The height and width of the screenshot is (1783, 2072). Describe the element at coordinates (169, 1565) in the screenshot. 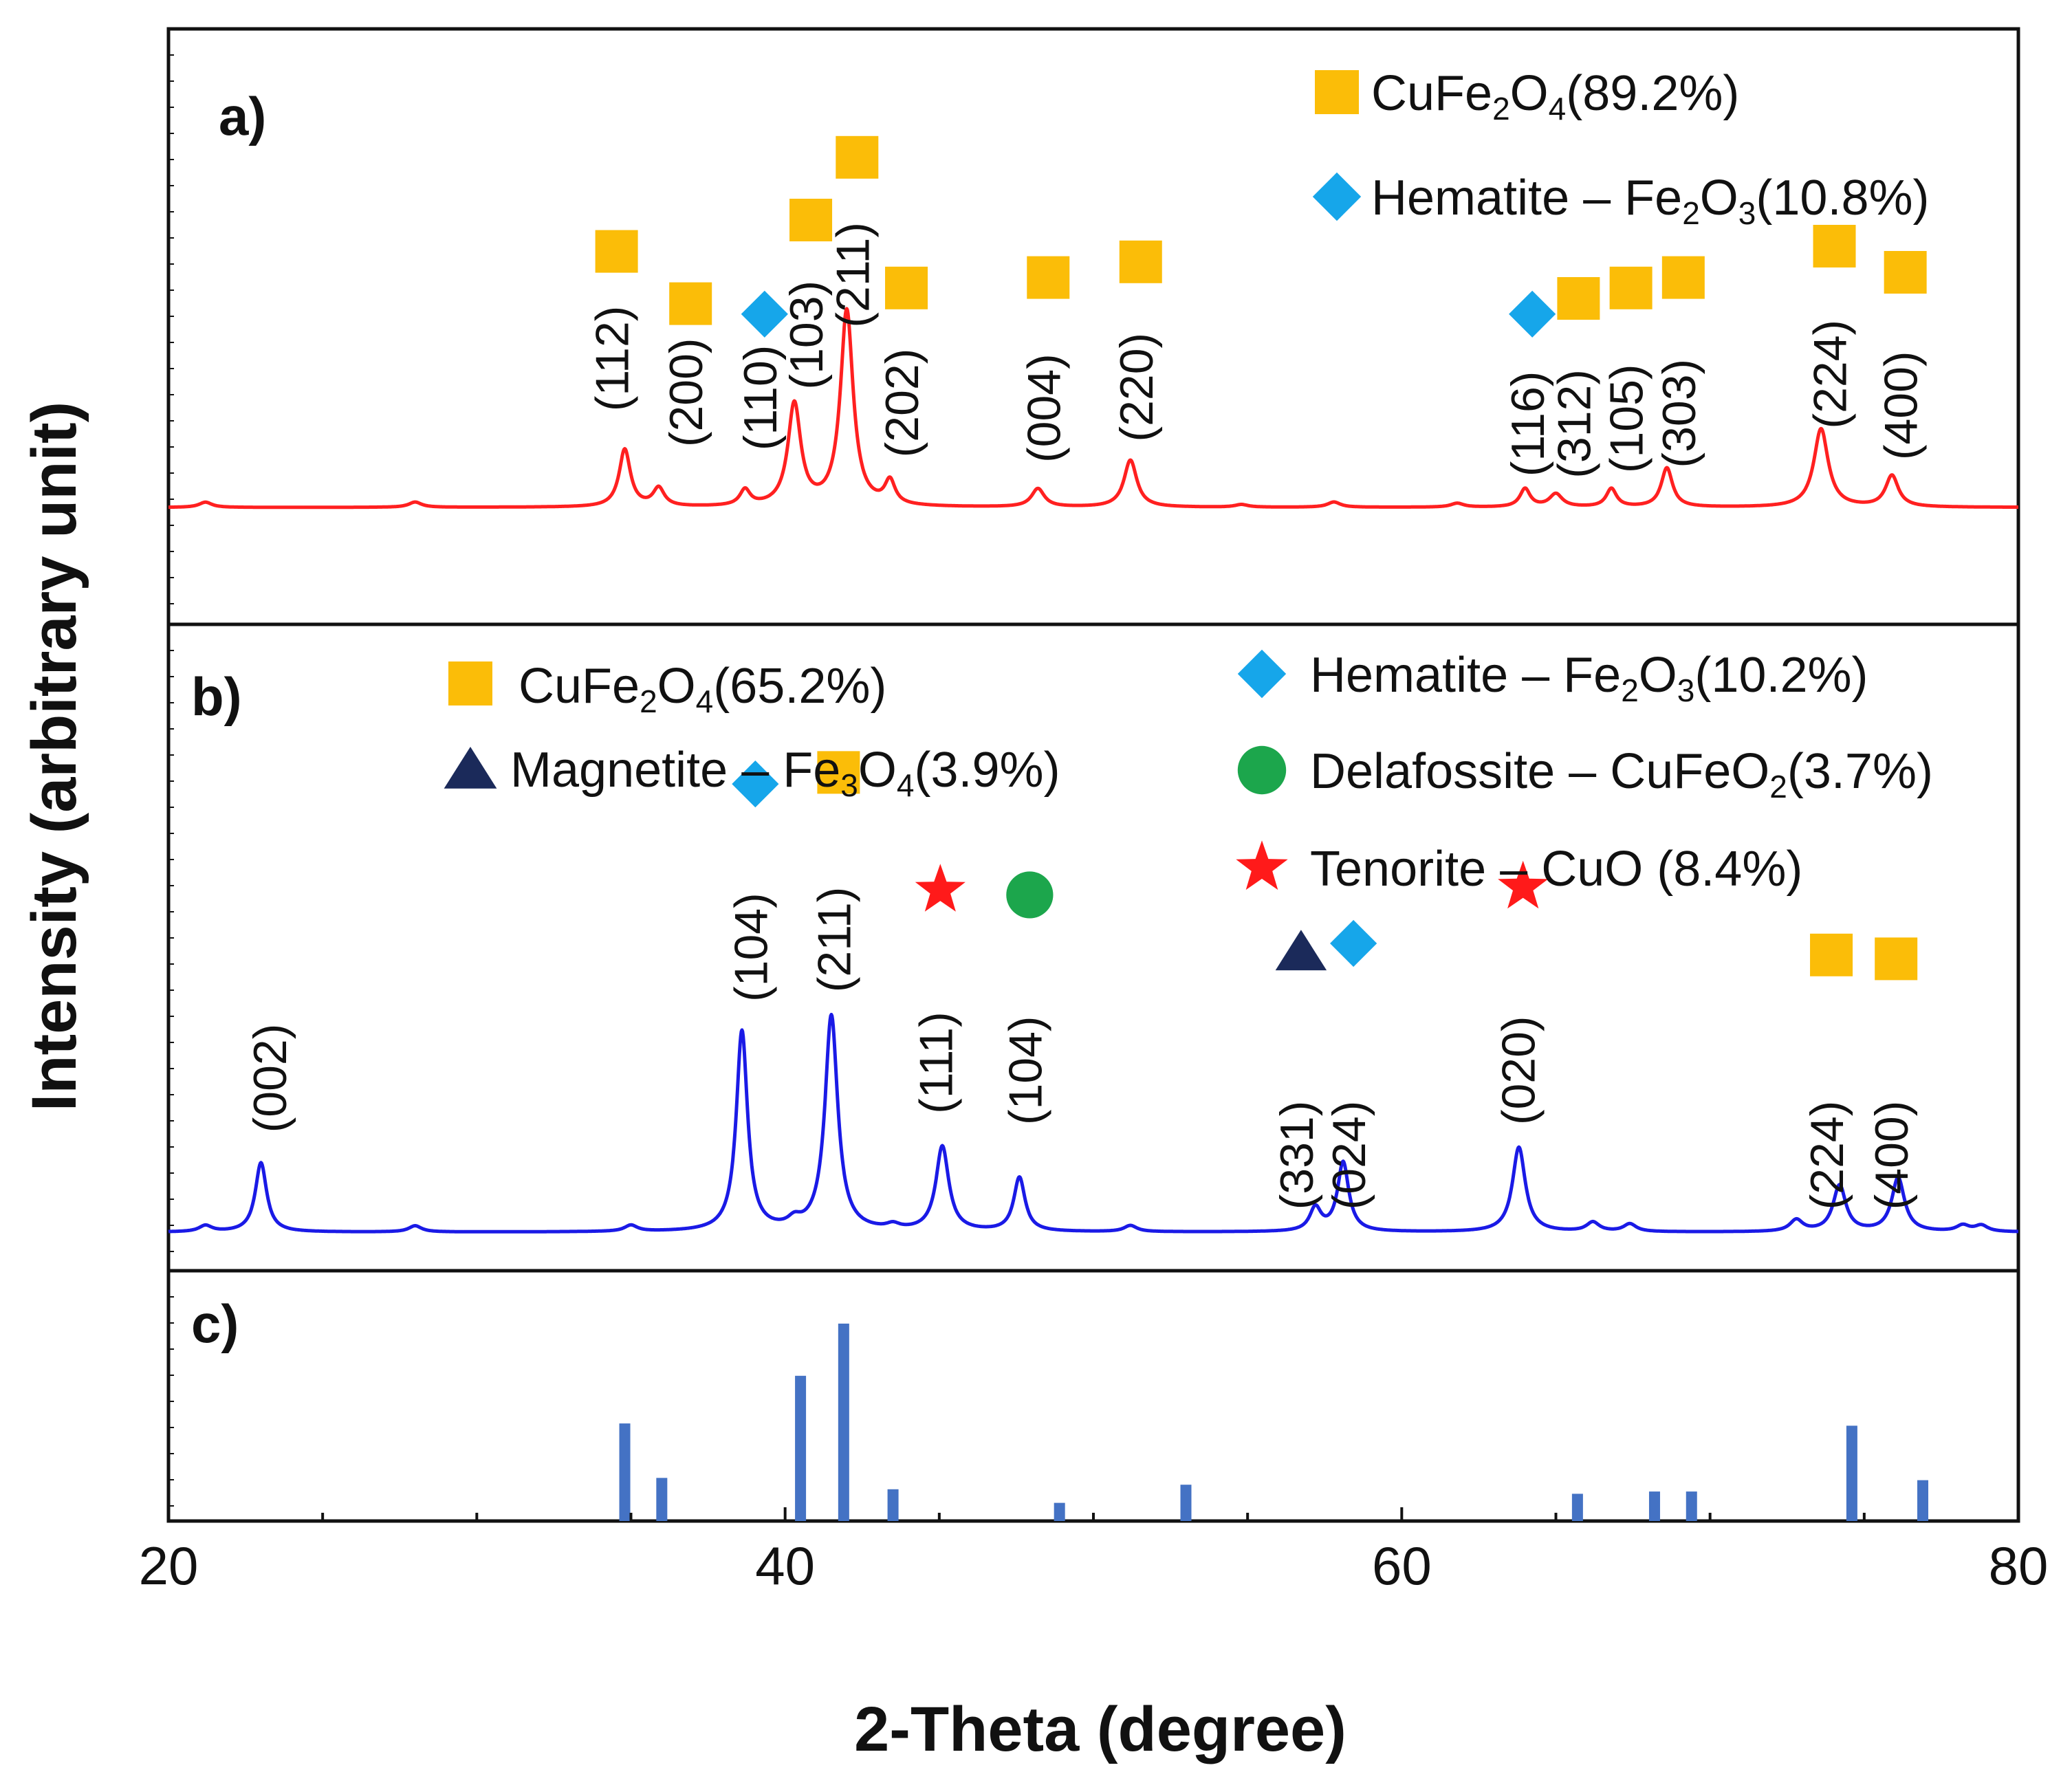

I see `x-tick-label: 20` at that location.